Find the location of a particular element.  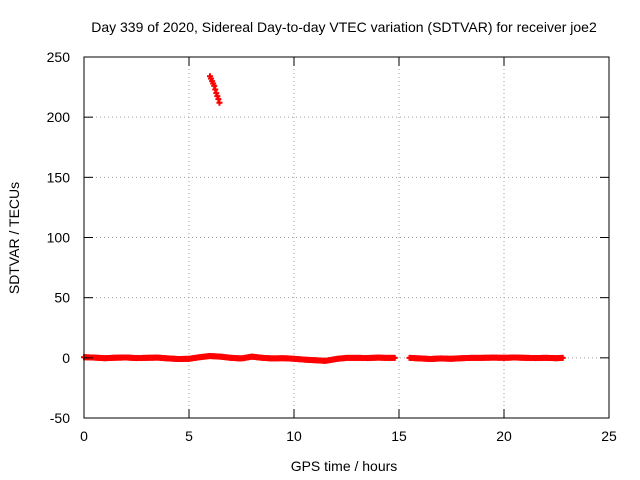

y-tick-label: 150 is located at coordinates (59, 177).